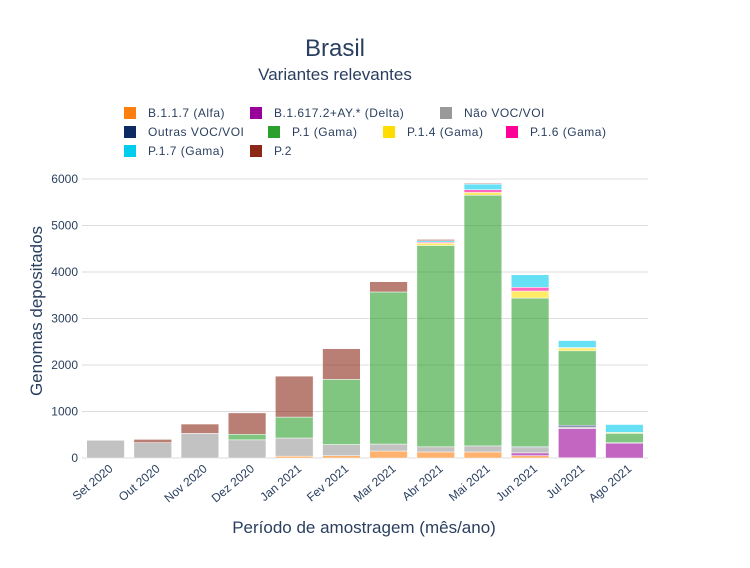 This screenshot has height=568, width=750. Describe the element at coordinates (64, 411) in the screenshot. I see `y-tick-label: 1000` at that location.